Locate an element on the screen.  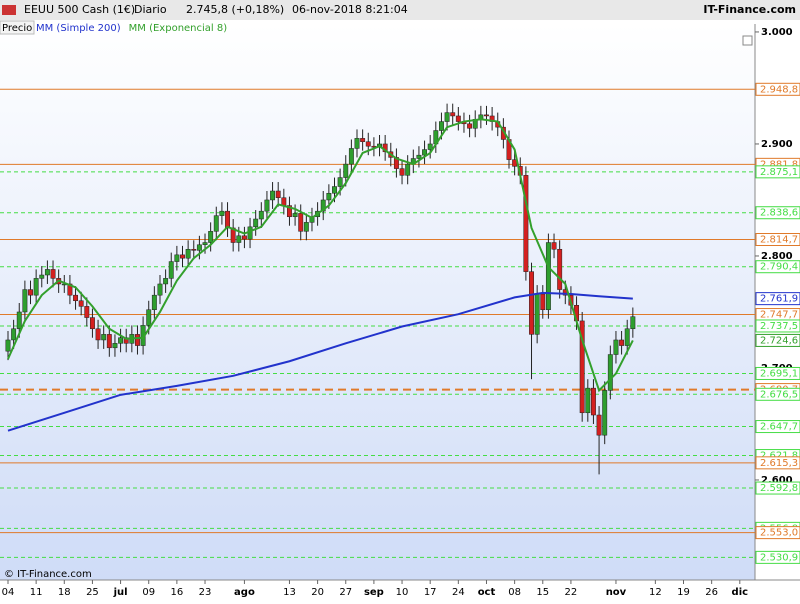
x-tick-label: 25 is located at coordinates (92, 592).